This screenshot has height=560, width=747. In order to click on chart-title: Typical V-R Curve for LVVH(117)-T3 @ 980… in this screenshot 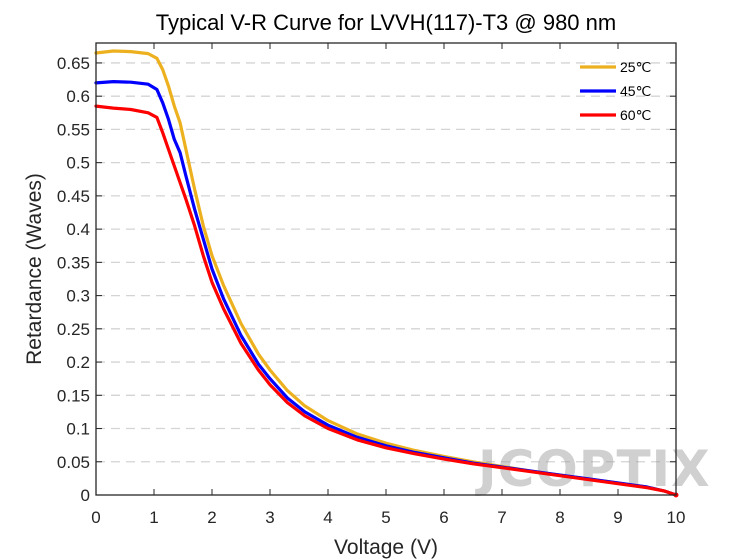, I will do `click(386, 22)`.